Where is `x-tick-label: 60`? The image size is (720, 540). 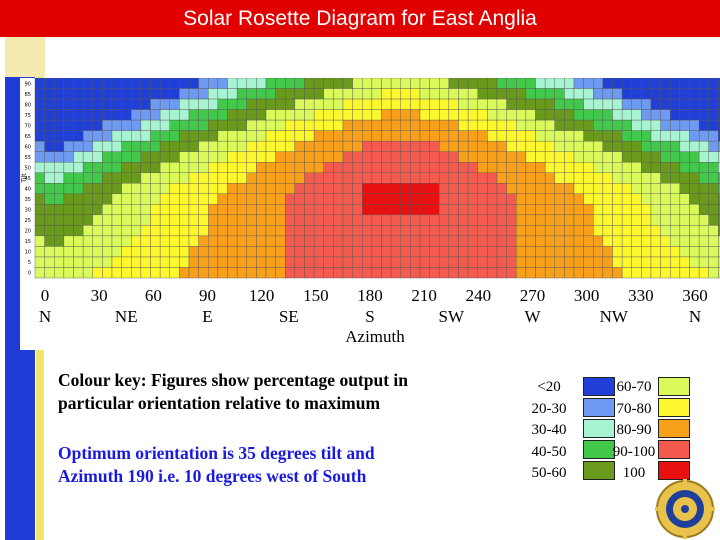 x-tick-label: 60 is located at coordinates (153, 295).